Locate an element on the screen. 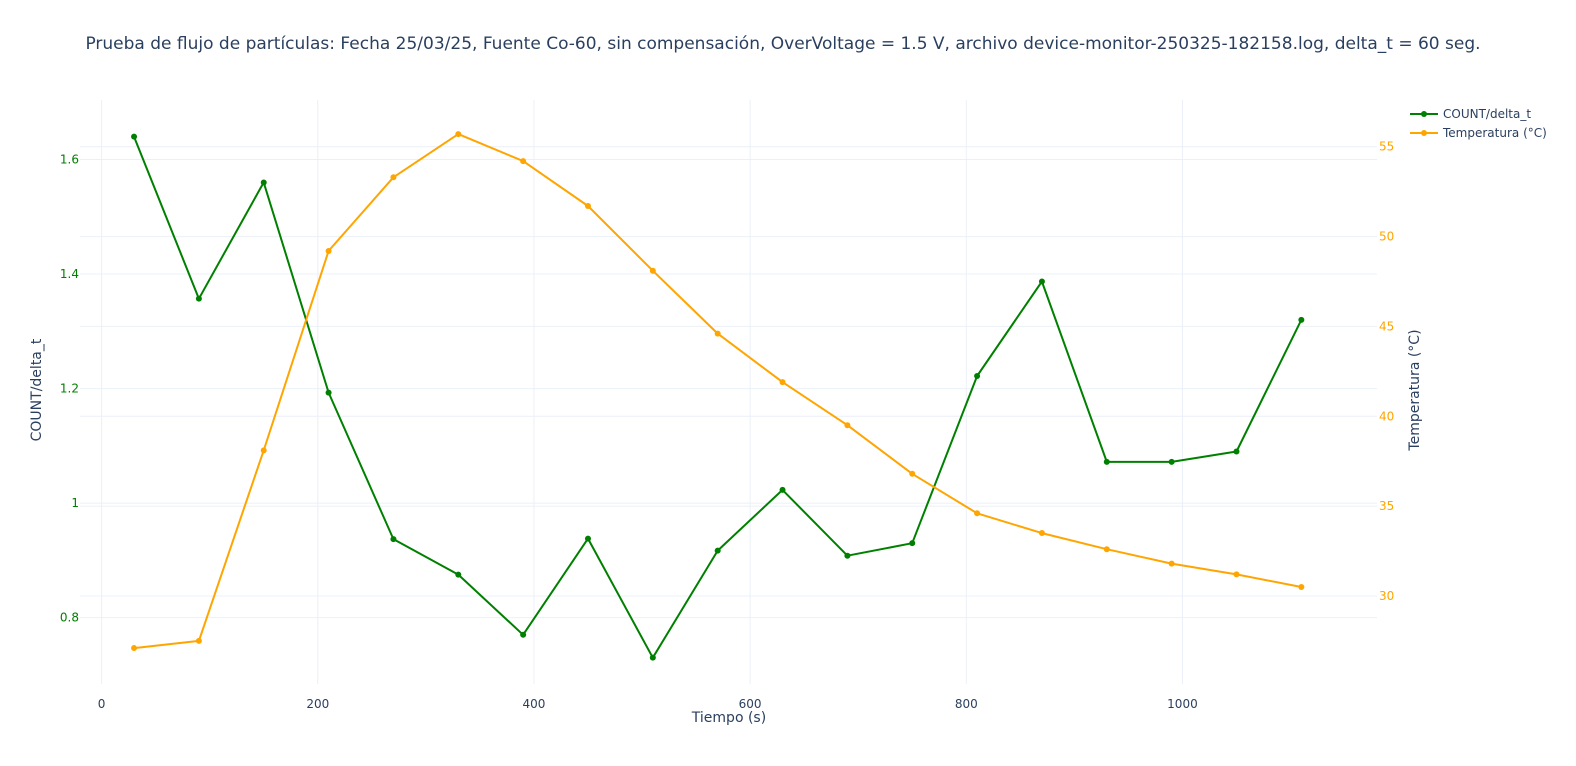  x-axis-title: Tiempo (s) is located at coordinates (728, 718).